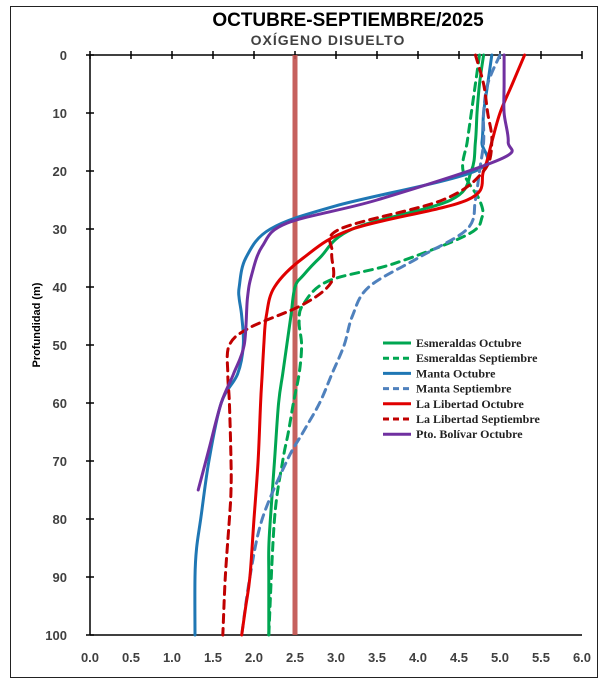 This screenshot has height=682, width=602. I want to click on y-tick-label: 60, so click(60, 403).